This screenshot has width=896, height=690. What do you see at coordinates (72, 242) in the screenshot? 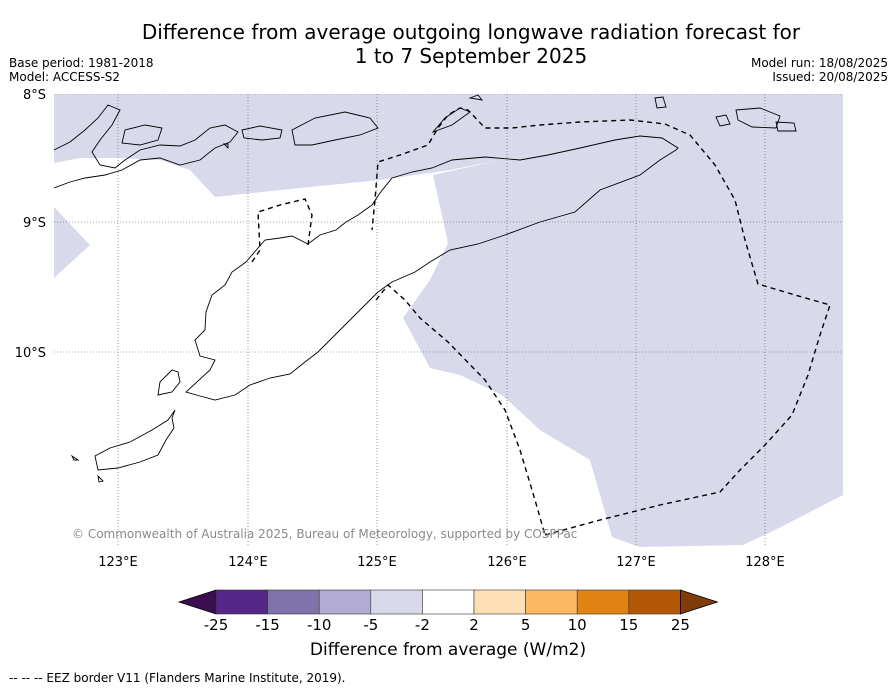
I see `anomaly-region-west` at bounding box center [72, 242].